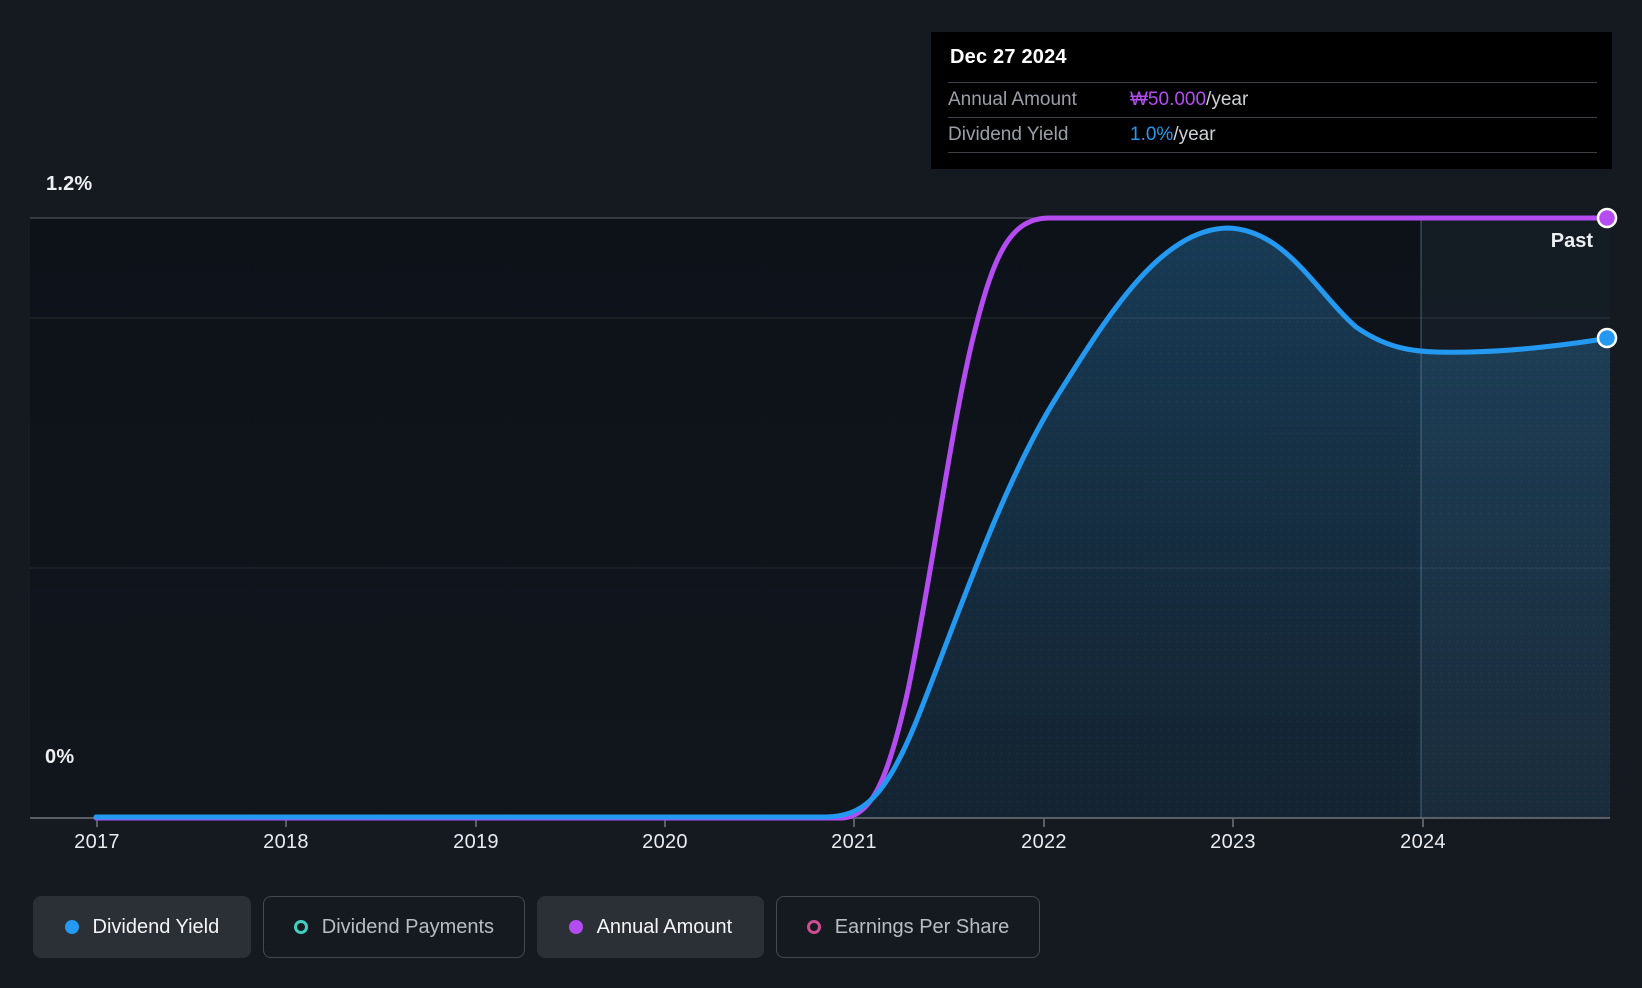 Image resolution: width=1642 pixels, height=988 pixels. What do you see at coordinates (1423, 842) in the screenshot?
I see `x-tick-2024: 2024` at bounding box center [1423, 842].